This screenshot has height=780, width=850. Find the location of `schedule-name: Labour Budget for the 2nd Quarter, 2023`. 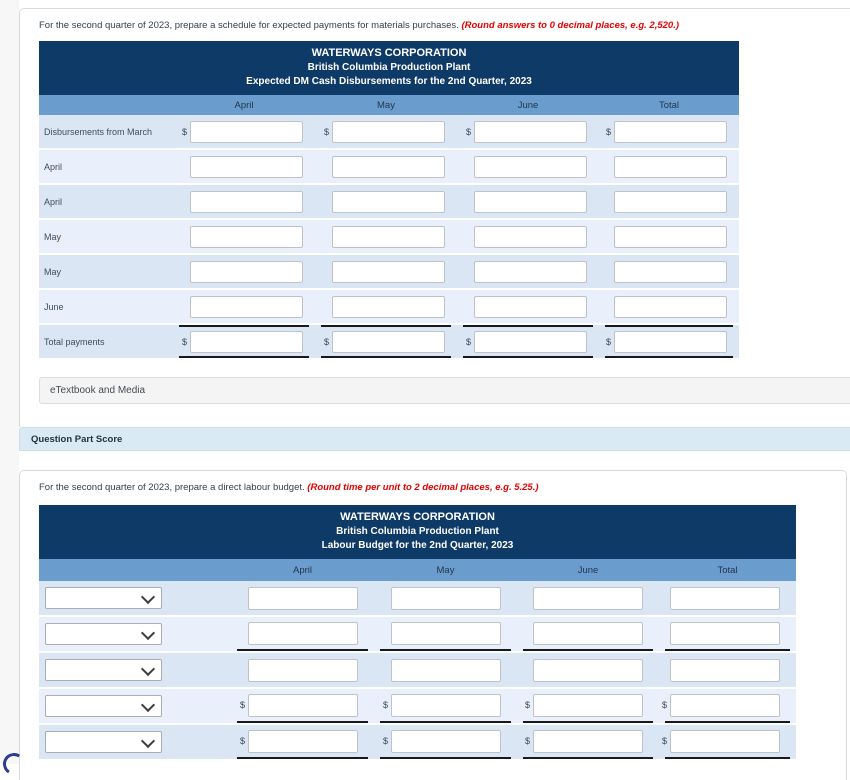

schedule-name: Labour Budget for the 2nd Quarter, 2023 is located at coordinates (417, 545).